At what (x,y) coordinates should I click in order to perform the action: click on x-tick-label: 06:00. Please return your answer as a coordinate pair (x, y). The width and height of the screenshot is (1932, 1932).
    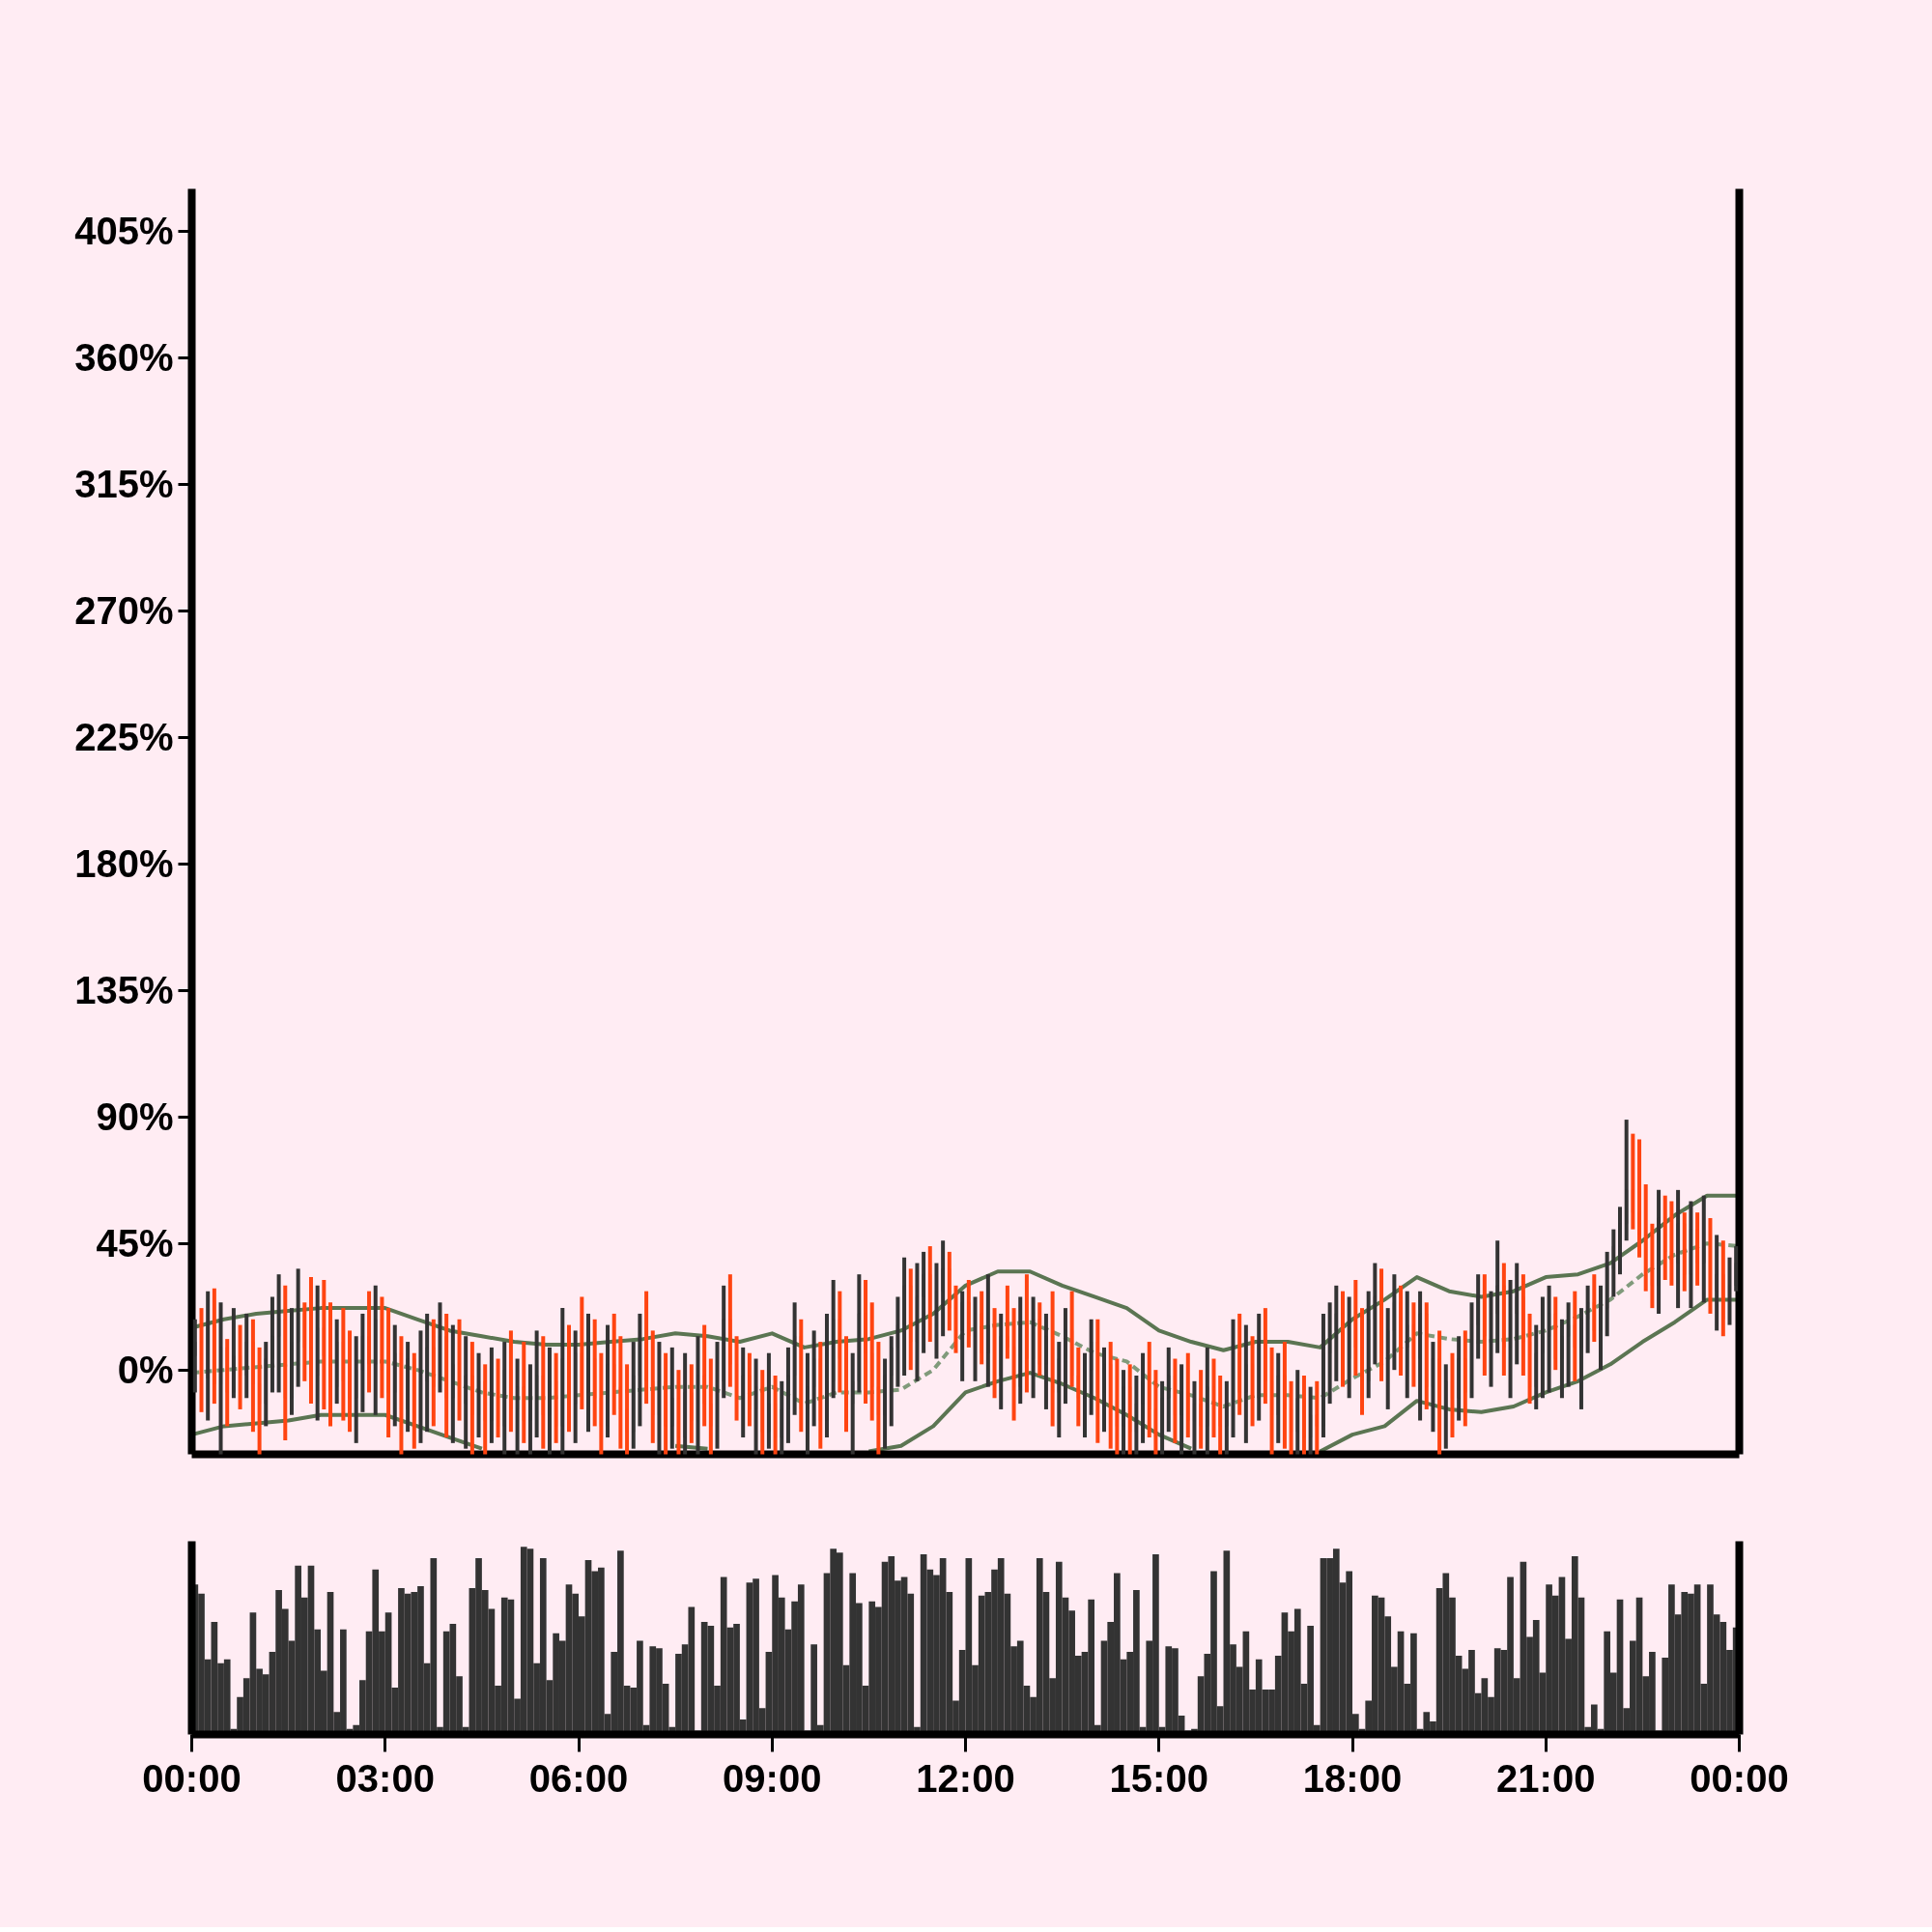
    Looking at the image, I should click on (578, 1778).